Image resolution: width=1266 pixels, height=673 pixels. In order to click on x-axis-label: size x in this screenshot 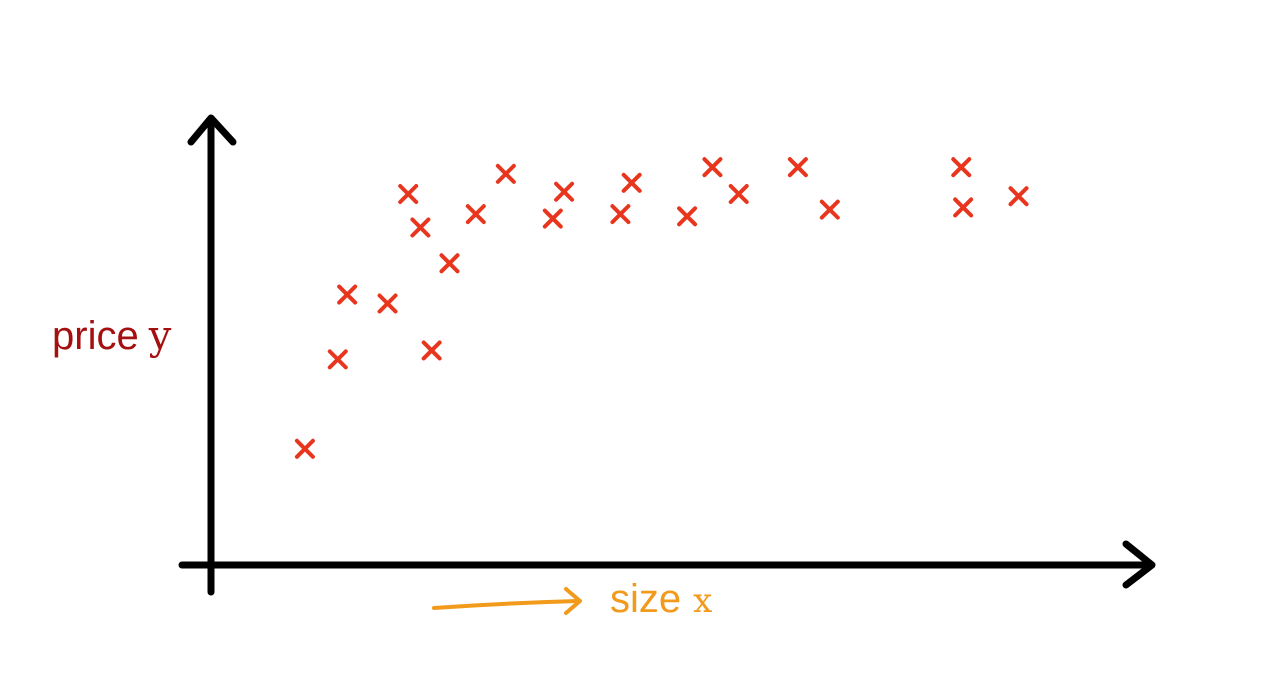, I will do `click(661, 599)`.